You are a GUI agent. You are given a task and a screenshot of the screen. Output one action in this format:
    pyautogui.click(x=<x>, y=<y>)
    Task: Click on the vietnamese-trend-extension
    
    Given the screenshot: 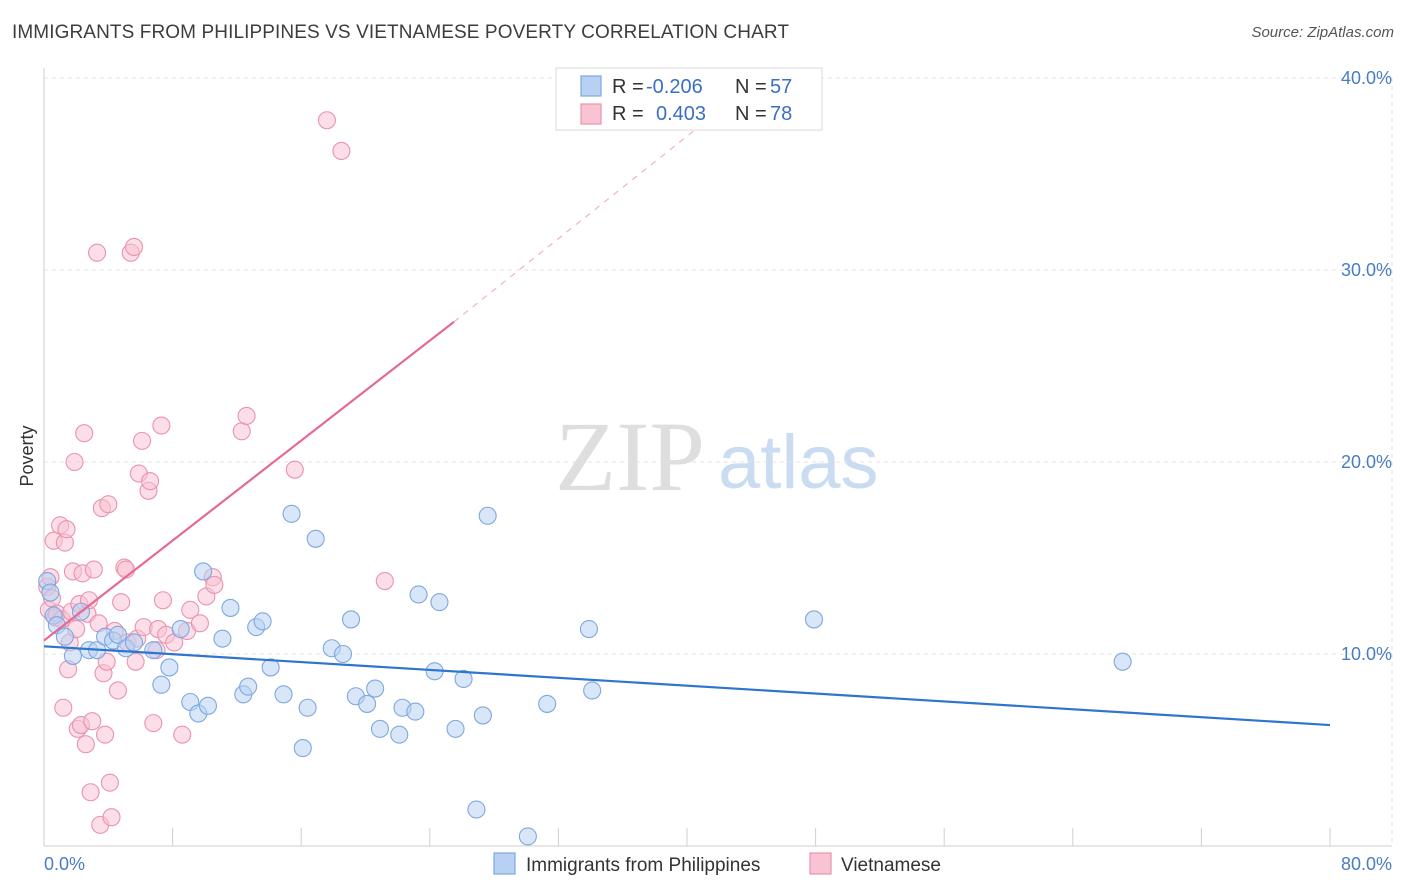 What is the action you would take?
    pyautogui.click(x=586, y=216)
    